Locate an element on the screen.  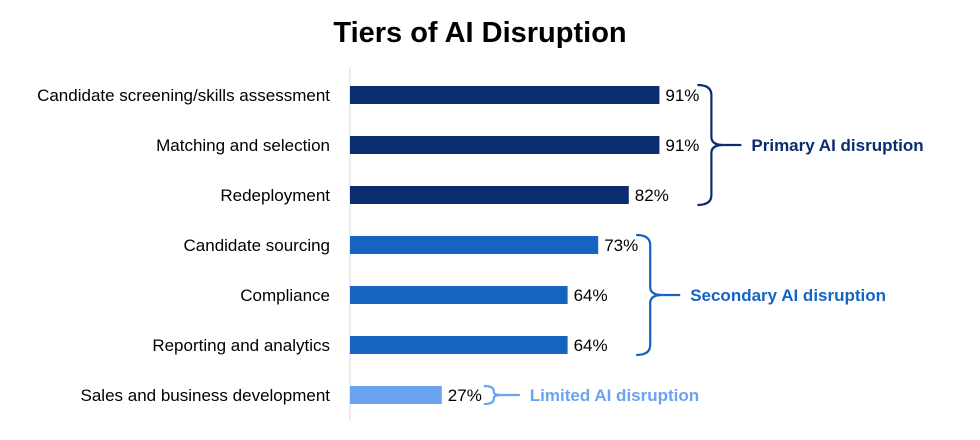
category-label: Redeployment is located at coordinates (275, 195).